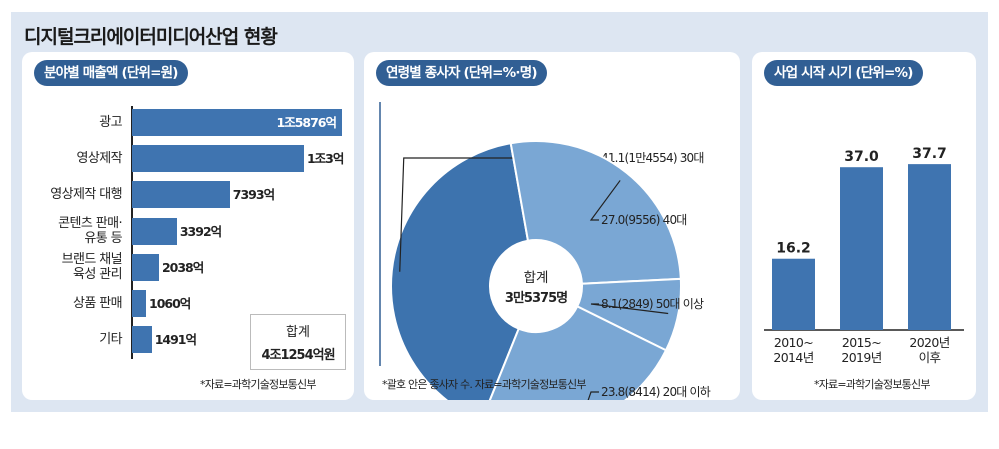 Image resolution: width=999 pixels, height=449 pixels. I want to click on revenue-category-label: 기타, so click(72, 339).